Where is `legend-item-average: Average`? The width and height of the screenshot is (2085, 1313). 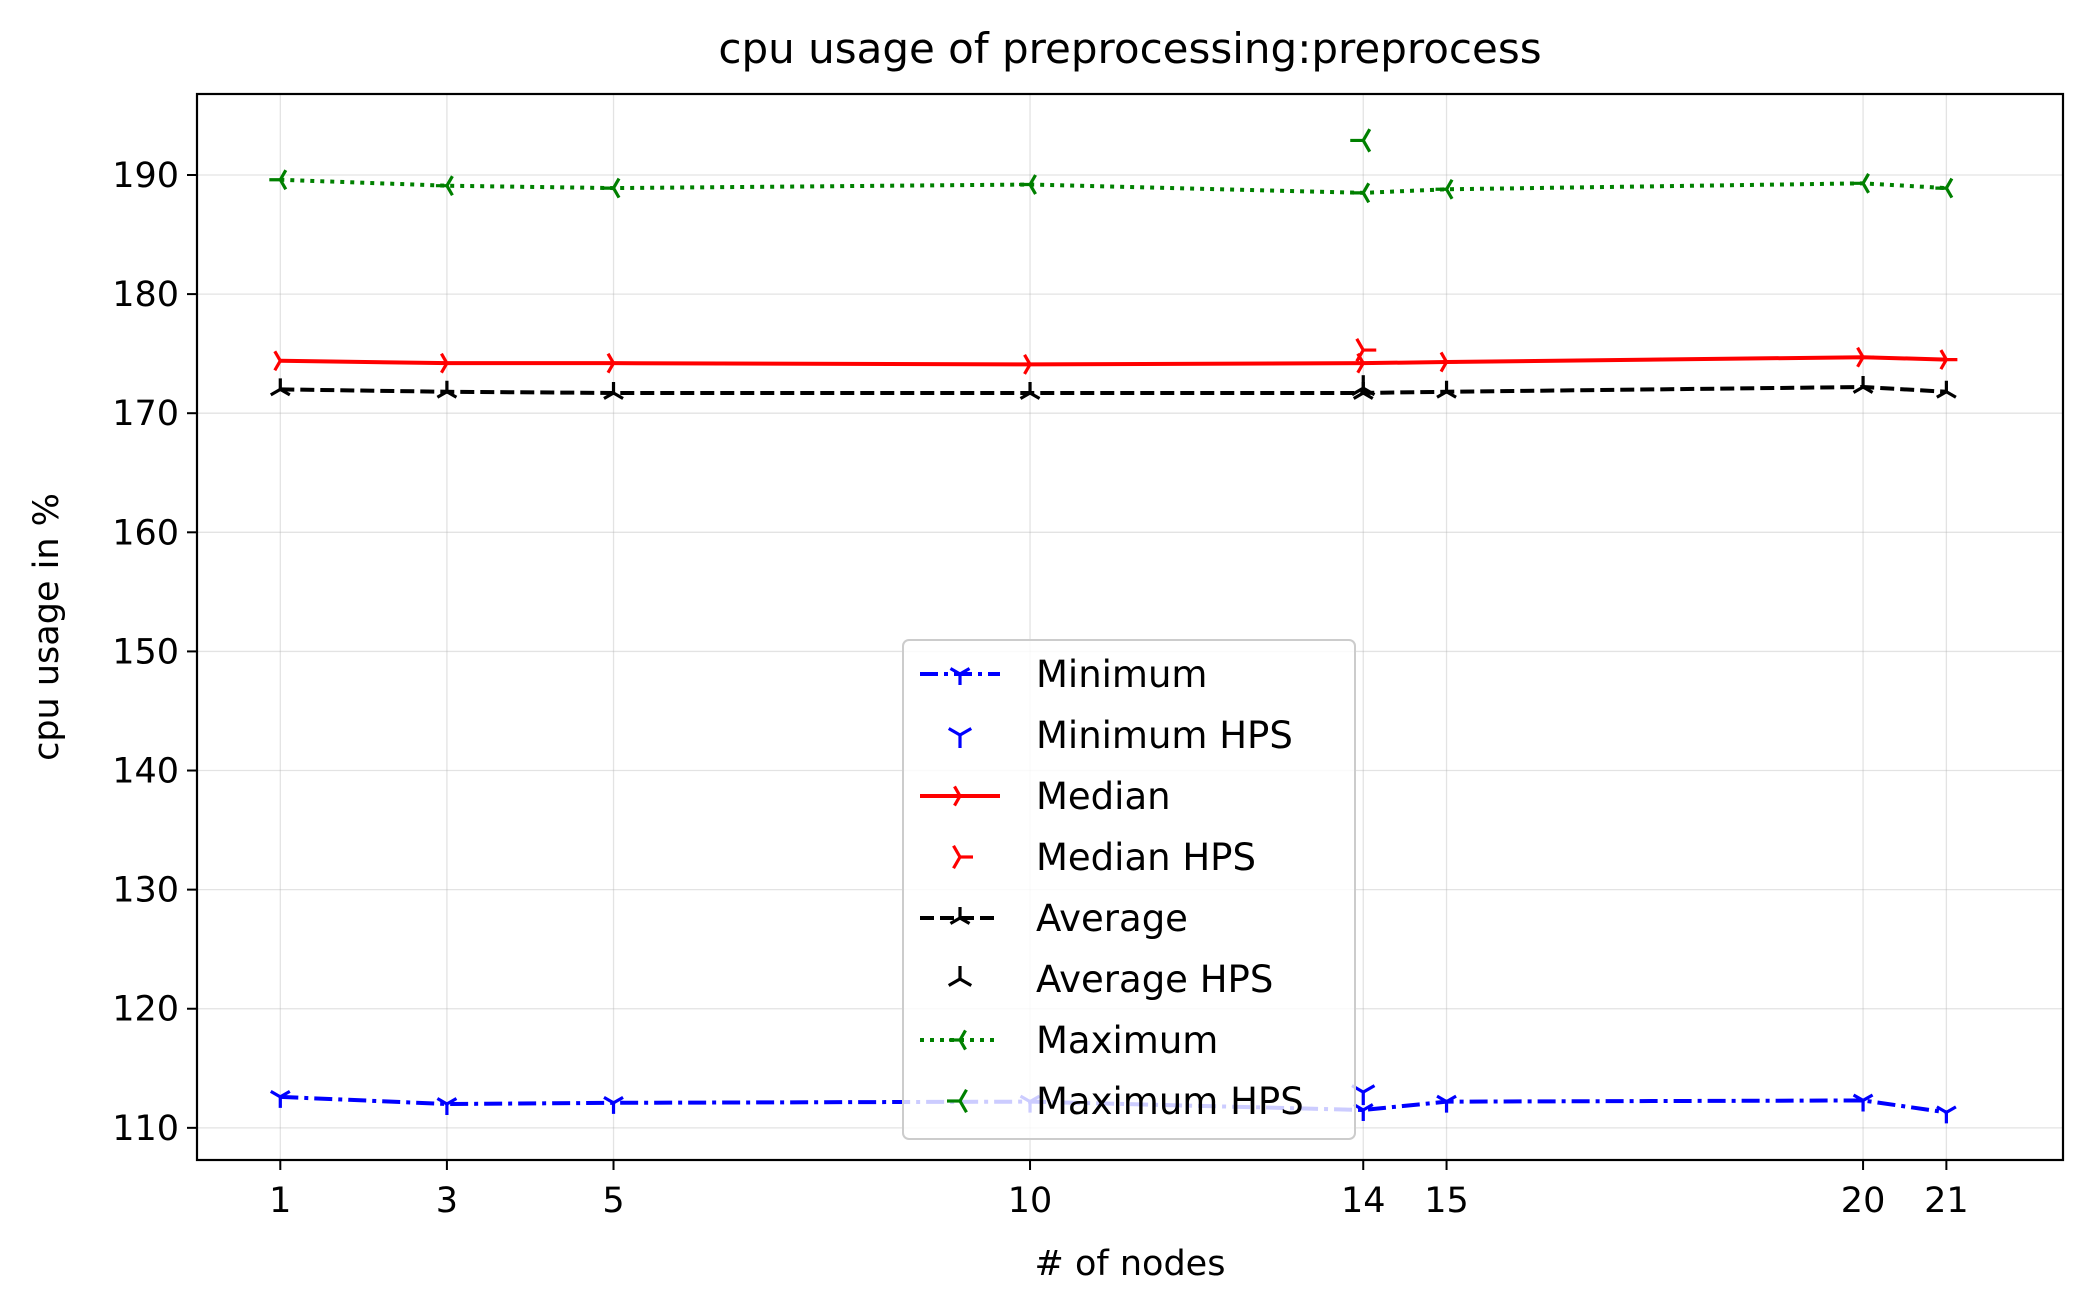 legend-item-average: Average is located at coordinates (1054, 918).